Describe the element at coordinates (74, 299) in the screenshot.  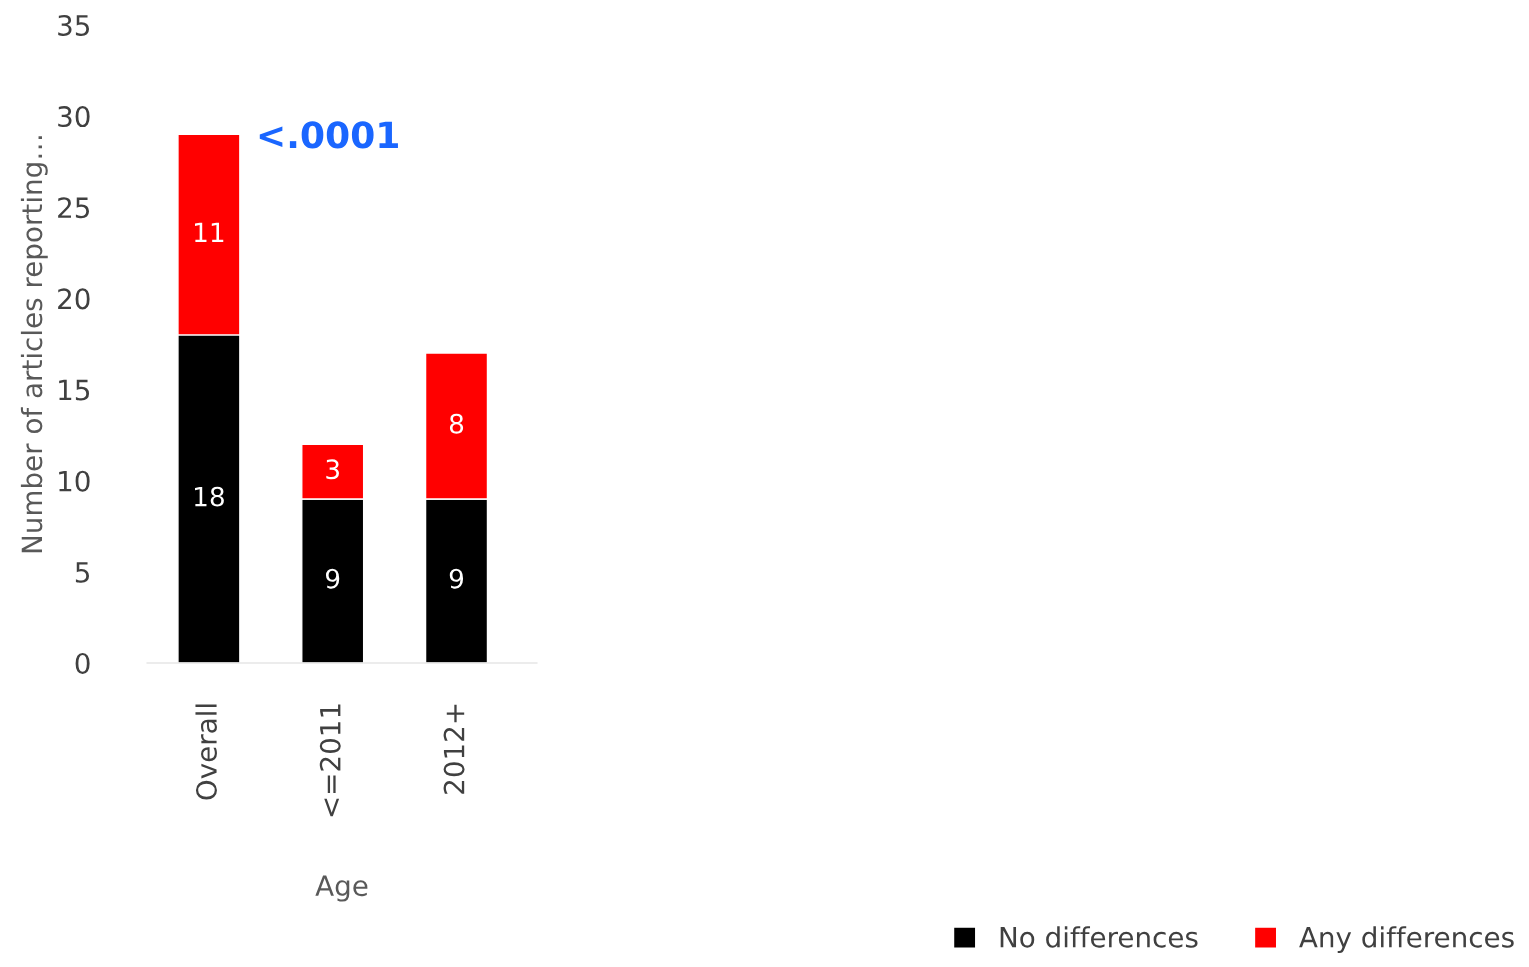
I see `y-tick-label: 20` at that location.